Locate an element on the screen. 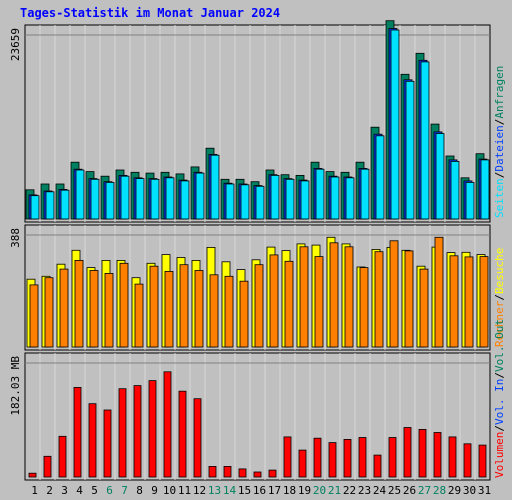  day-label: 20 is located at coordinates (319, 490).